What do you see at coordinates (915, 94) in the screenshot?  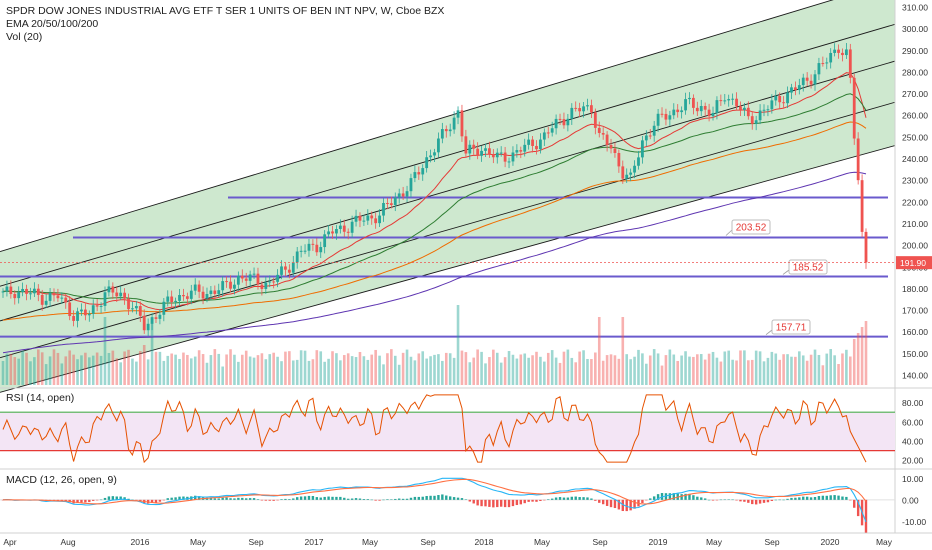 I see `price-tick-label: 270.00` at bounding box center [915, 94].